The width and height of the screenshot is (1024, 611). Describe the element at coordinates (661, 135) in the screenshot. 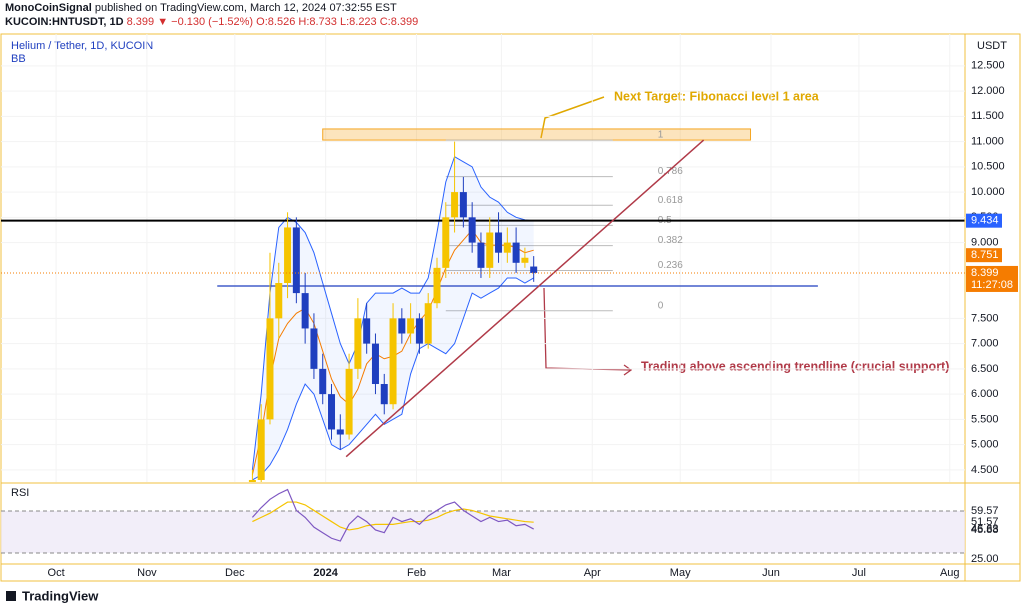

I see `fib-label: 1` at that location.